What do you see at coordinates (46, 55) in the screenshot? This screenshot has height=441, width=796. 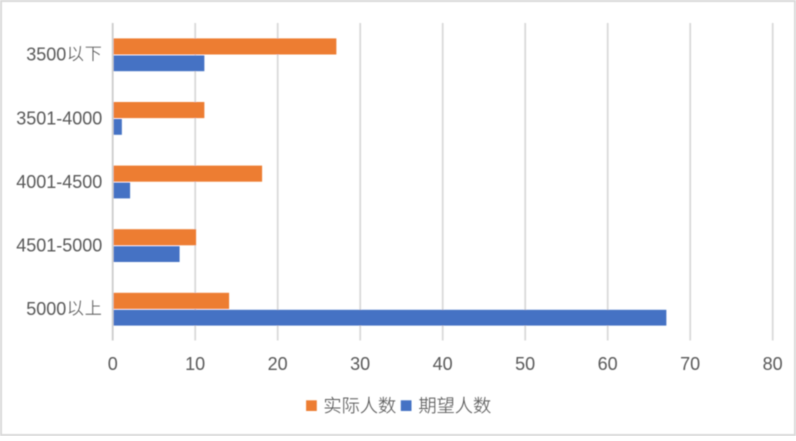 I see `svg-text: 3500` at bounding box center [46, 55].